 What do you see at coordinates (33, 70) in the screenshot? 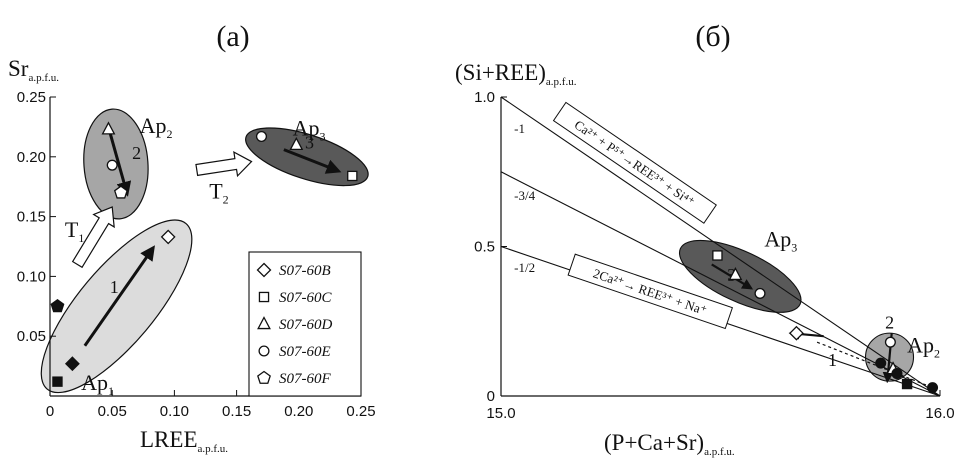
I see `panel-a-ylabel: Sra.p.f.u.` at bounding box center [33, 70].